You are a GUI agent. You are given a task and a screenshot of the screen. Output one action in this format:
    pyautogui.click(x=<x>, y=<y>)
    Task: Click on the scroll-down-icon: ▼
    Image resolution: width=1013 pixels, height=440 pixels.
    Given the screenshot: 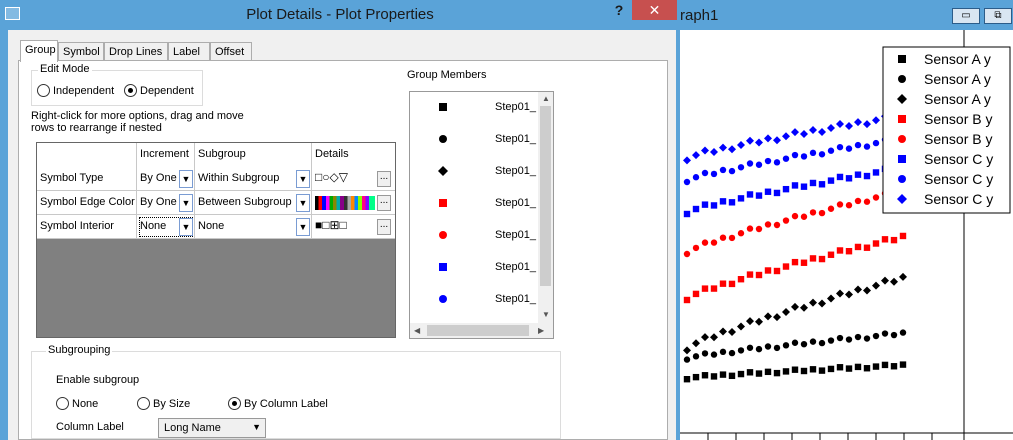 What is the action you would take?
    pyautogui.click(x=546, y=314)
    